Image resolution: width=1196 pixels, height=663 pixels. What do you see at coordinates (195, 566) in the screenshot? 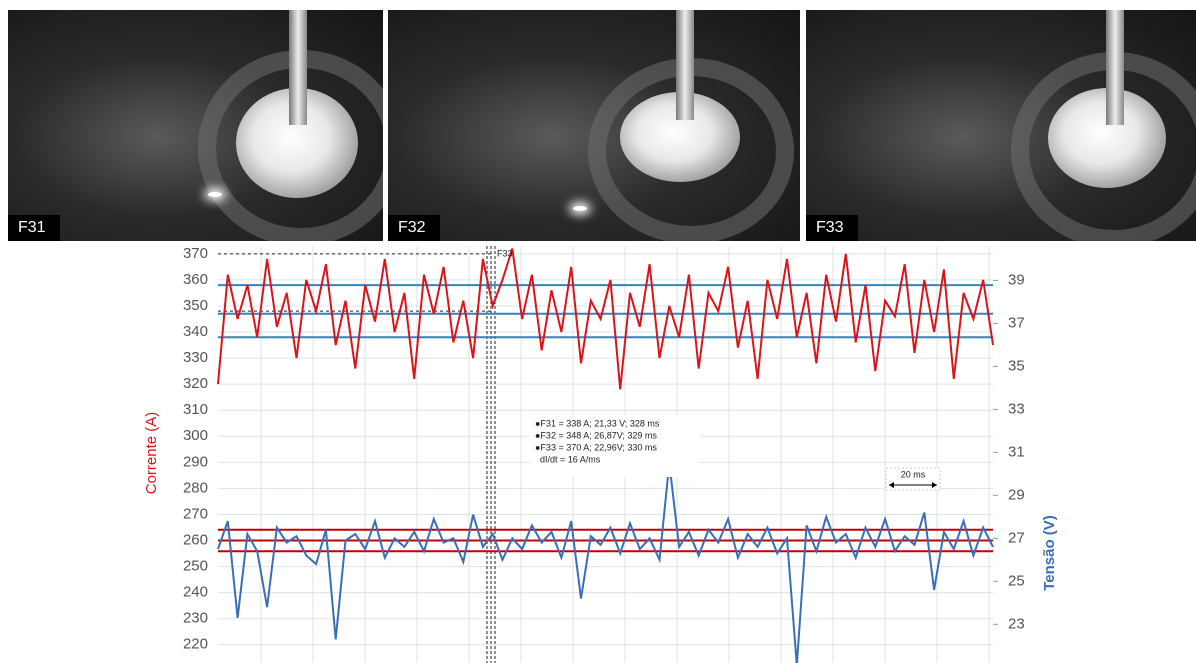
I see `y-tick-label: 250` at bounding box center [195, 566].